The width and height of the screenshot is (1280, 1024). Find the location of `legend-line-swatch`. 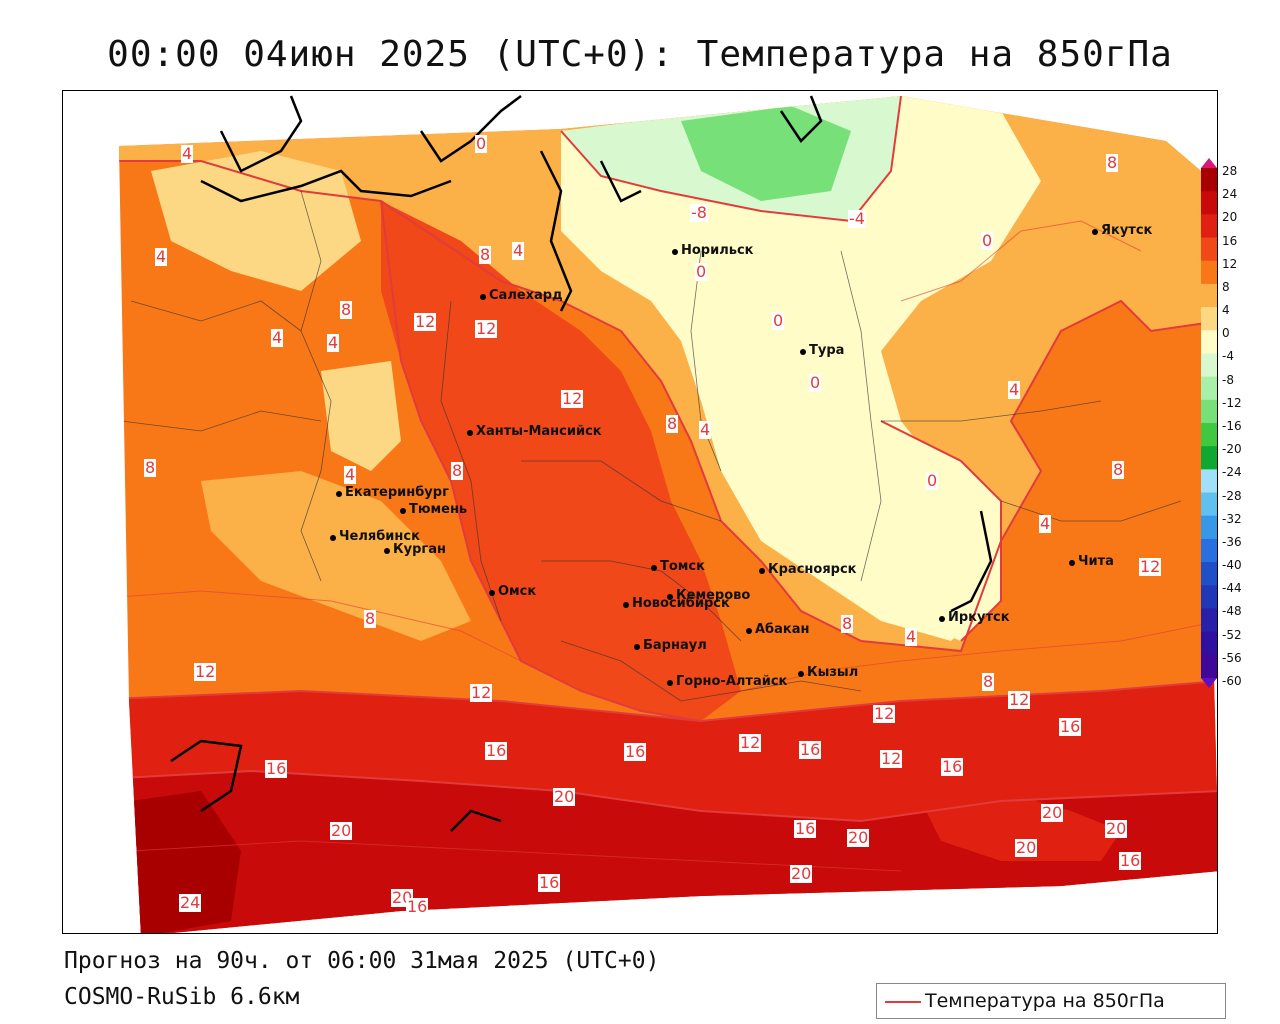

legend-line-swatch is located at coordinates (903, 1002).